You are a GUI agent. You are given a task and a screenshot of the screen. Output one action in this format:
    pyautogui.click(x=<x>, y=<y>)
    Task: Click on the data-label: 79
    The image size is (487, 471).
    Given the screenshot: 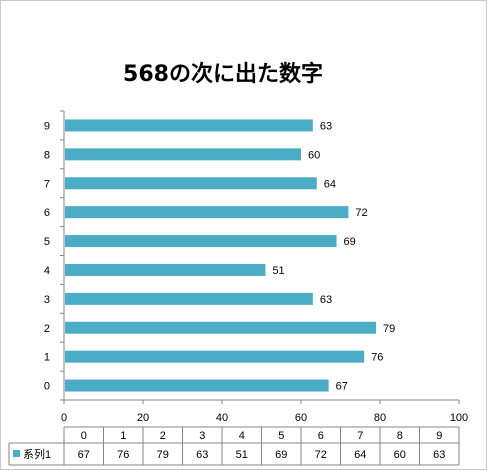 What is the action you would take?
    pyautogui.click(x=389, y=329)
    